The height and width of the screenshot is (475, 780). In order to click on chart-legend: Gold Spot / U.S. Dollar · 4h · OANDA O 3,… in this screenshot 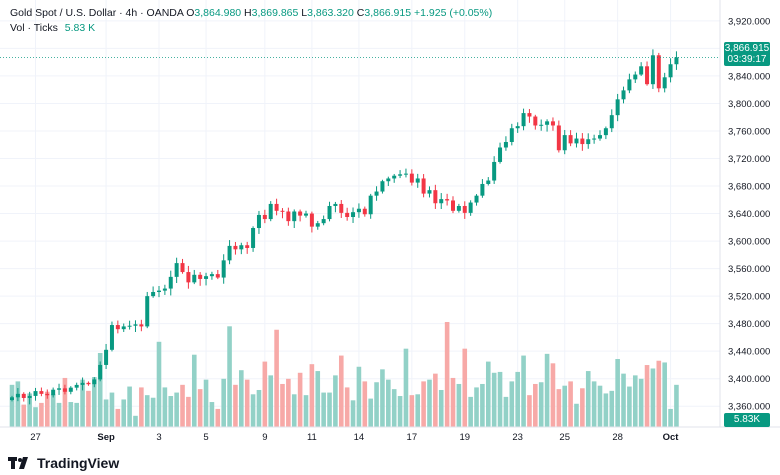, I will do `click(251, 21)`.